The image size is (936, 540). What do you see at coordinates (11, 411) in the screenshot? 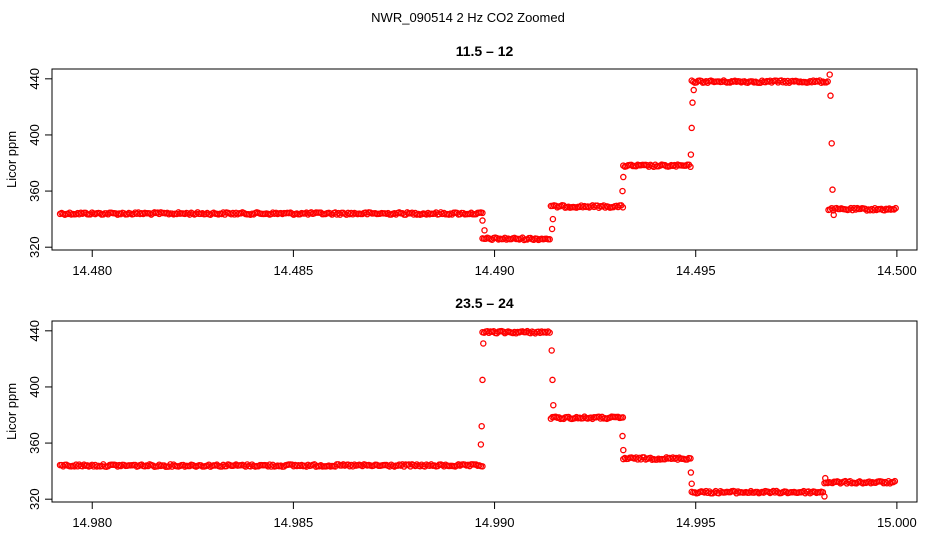
I see `panel-2-ylabel: Licor ppm` at bounding box center [11, 411].